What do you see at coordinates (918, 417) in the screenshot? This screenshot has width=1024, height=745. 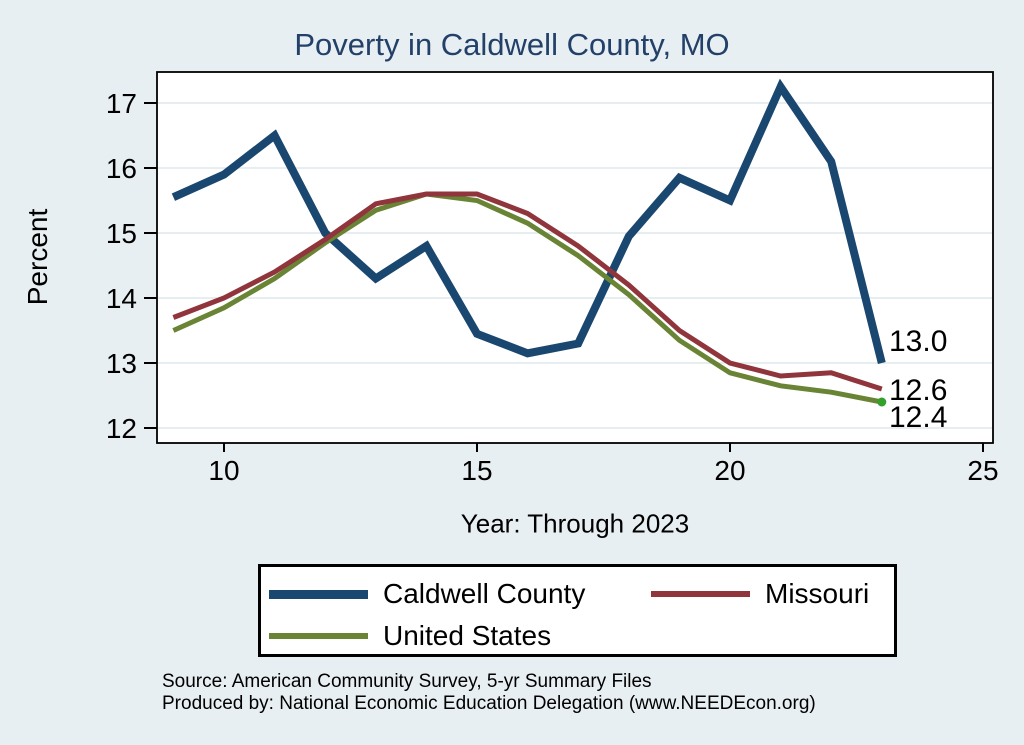 I see `series-end-label-united-states: 12.4` at bounding box center [918, 417].